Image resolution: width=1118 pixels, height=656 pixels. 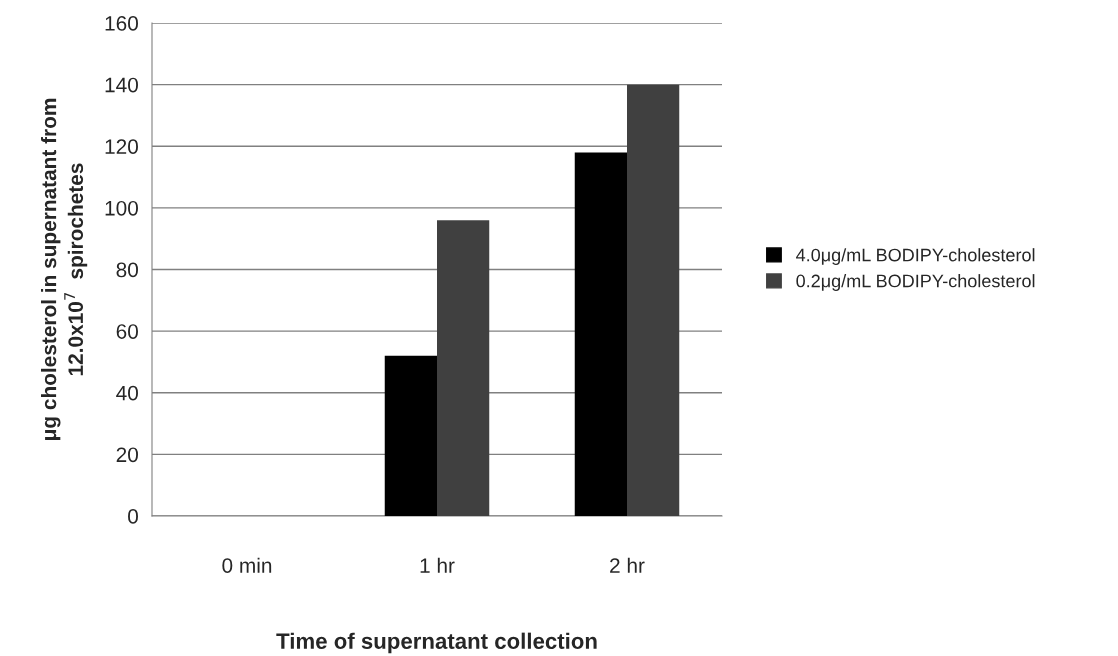 I want to click on x-tick-label: 0 min, so click(x=247, y=565).